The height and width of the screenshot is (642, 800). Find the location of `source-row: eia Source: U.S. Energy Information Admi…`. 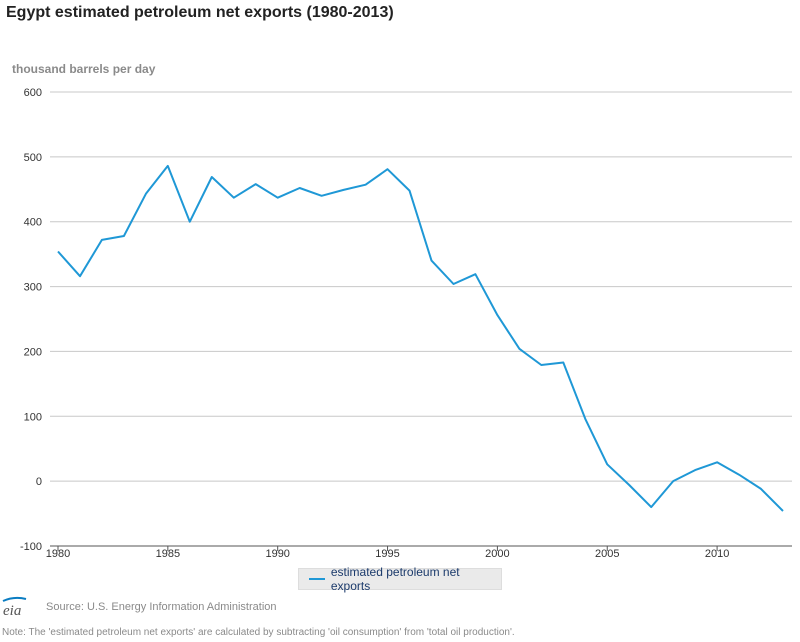

source-row: eia Source: U.S. Energy Information Admi… is located at coordinates (138, 607).